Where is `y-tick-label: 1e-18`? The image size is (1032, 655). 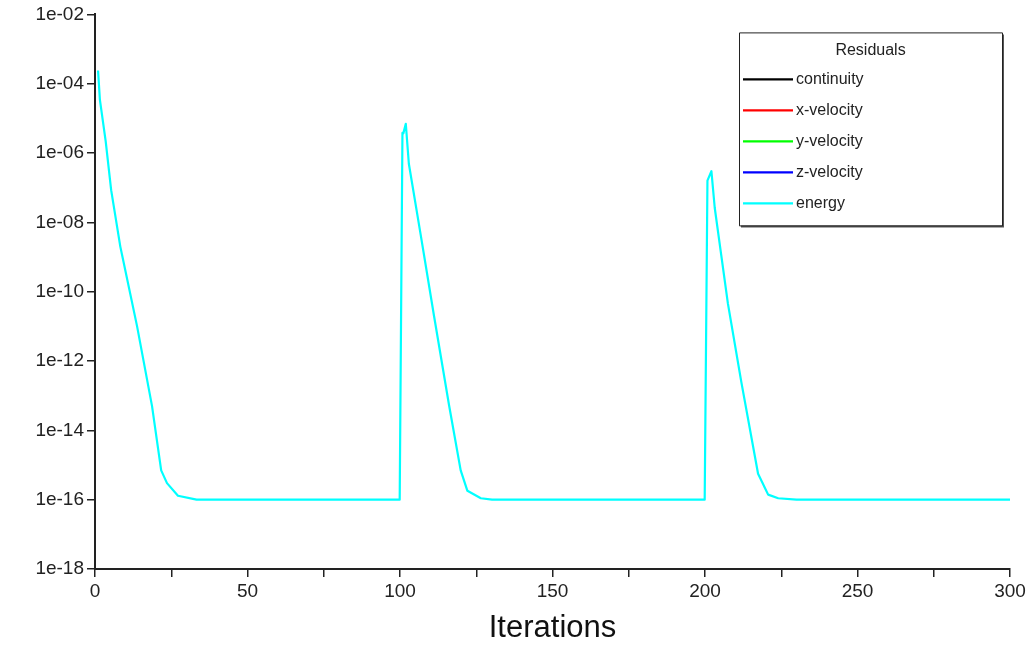 y-tick-label: 1e-18 is located at coordinates (59, 568).